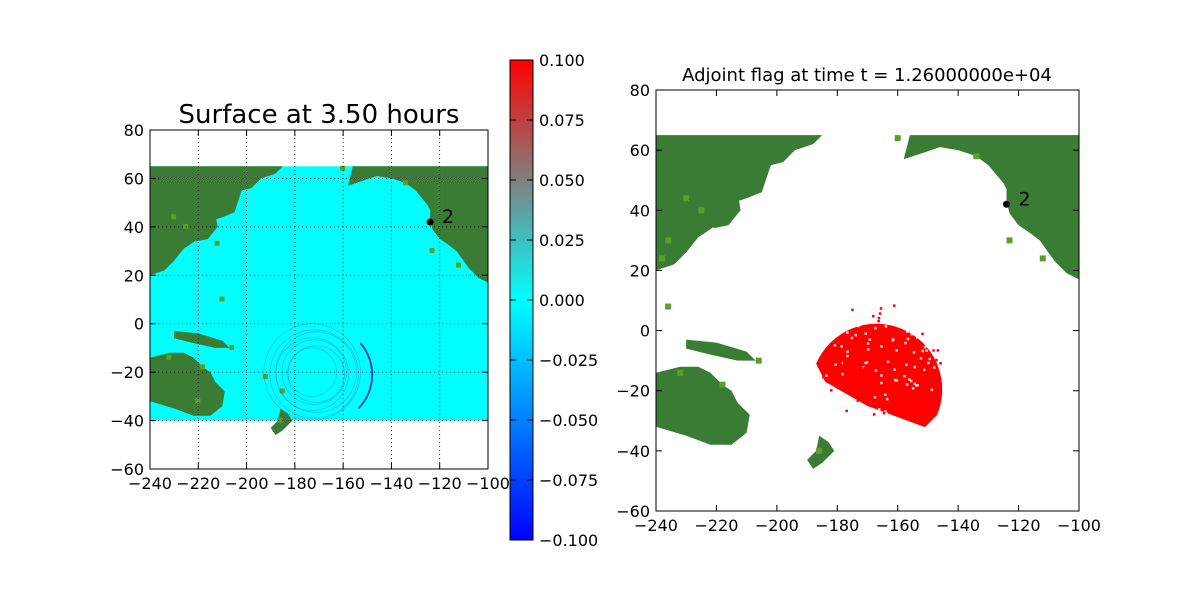  I want to click on right-plot-title: Adjoint flag at time t = 1.26000000e+04, so click(867, 75).